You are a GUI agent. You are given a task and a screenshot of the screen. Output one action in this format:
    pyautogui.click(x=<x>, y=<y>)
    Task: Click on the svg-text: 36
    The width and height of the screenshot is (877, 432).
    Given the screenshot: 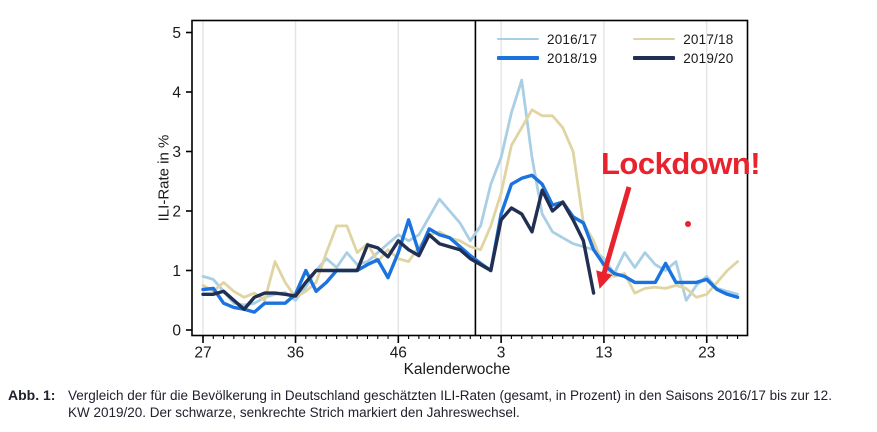 What is the action you would take?
    pyautogui.click(x=295, y=353)
    